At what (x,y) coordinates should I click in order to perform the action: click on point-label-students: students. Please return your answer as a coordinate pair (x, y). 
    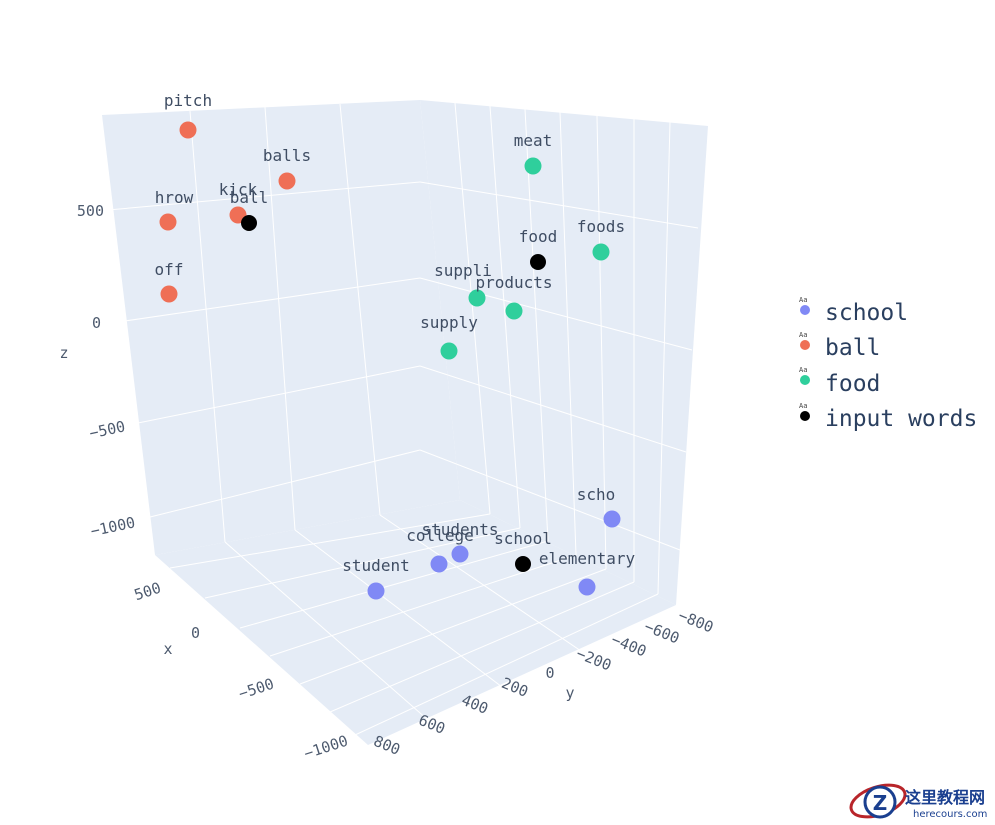
    Looking at the image, I should click on (459, 529).